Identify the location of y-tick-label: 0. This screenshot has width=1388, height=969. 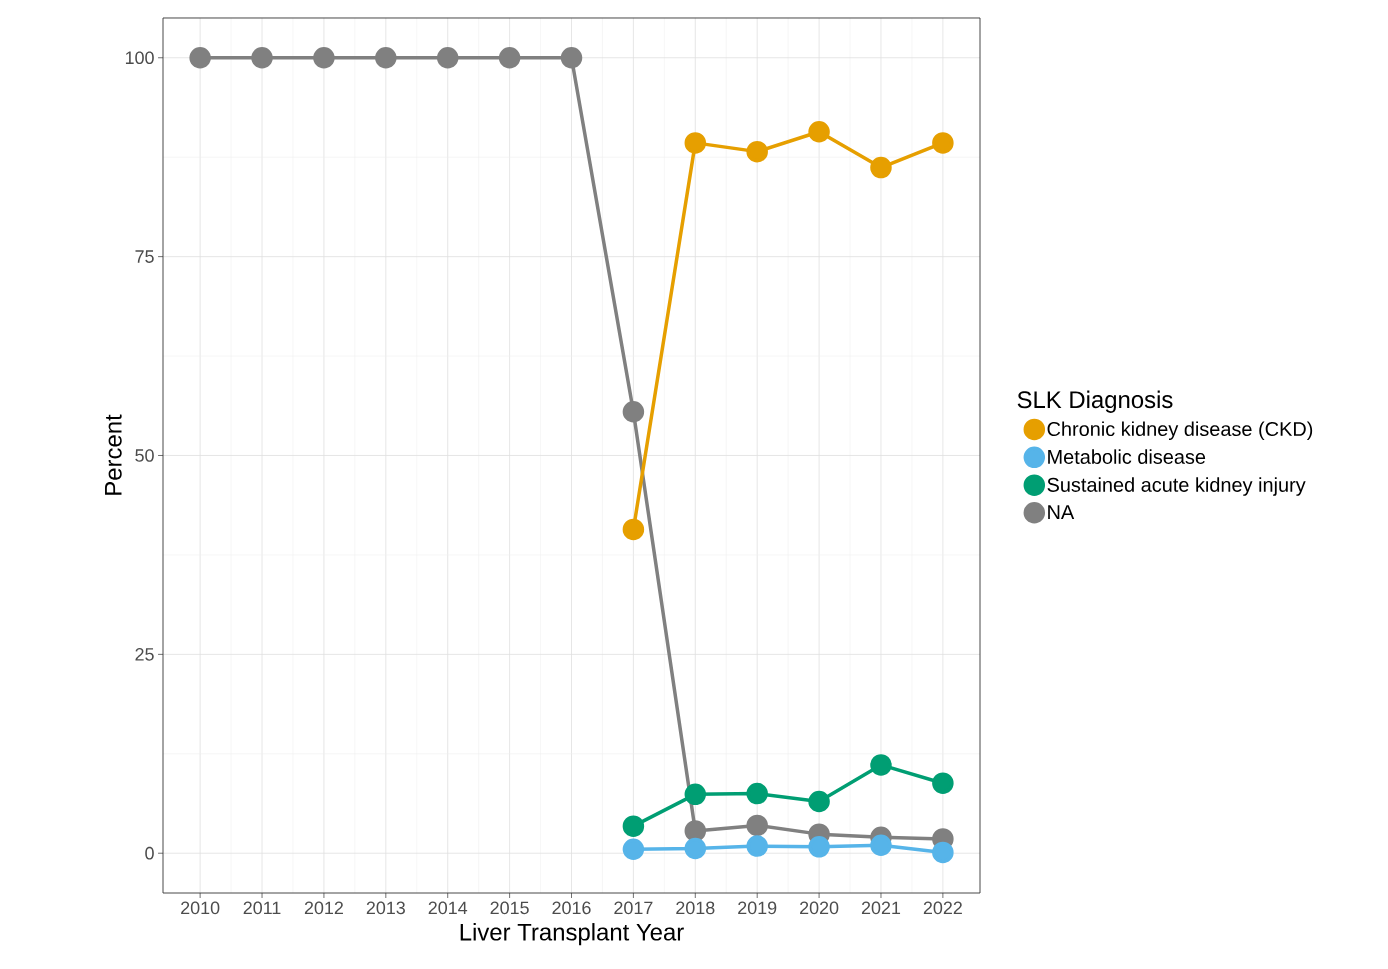
(149, 853).